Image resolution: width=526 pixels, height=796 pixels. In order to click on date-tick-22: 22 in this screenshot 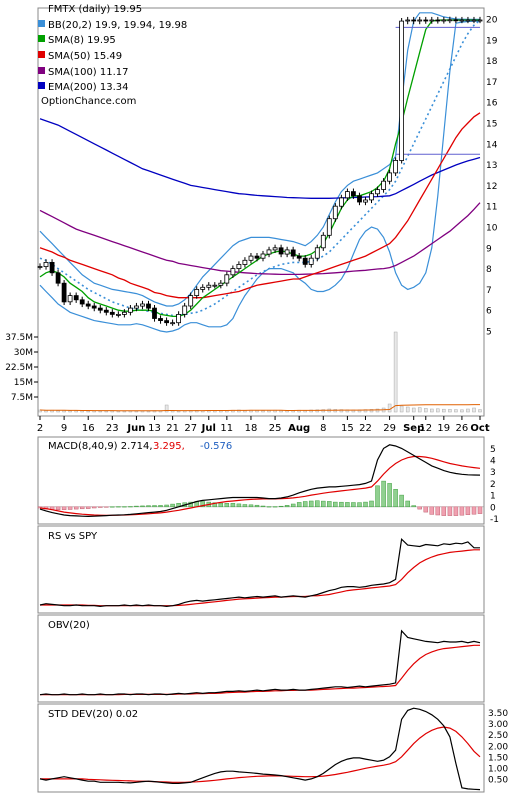, I will do `click(365, 428)`.